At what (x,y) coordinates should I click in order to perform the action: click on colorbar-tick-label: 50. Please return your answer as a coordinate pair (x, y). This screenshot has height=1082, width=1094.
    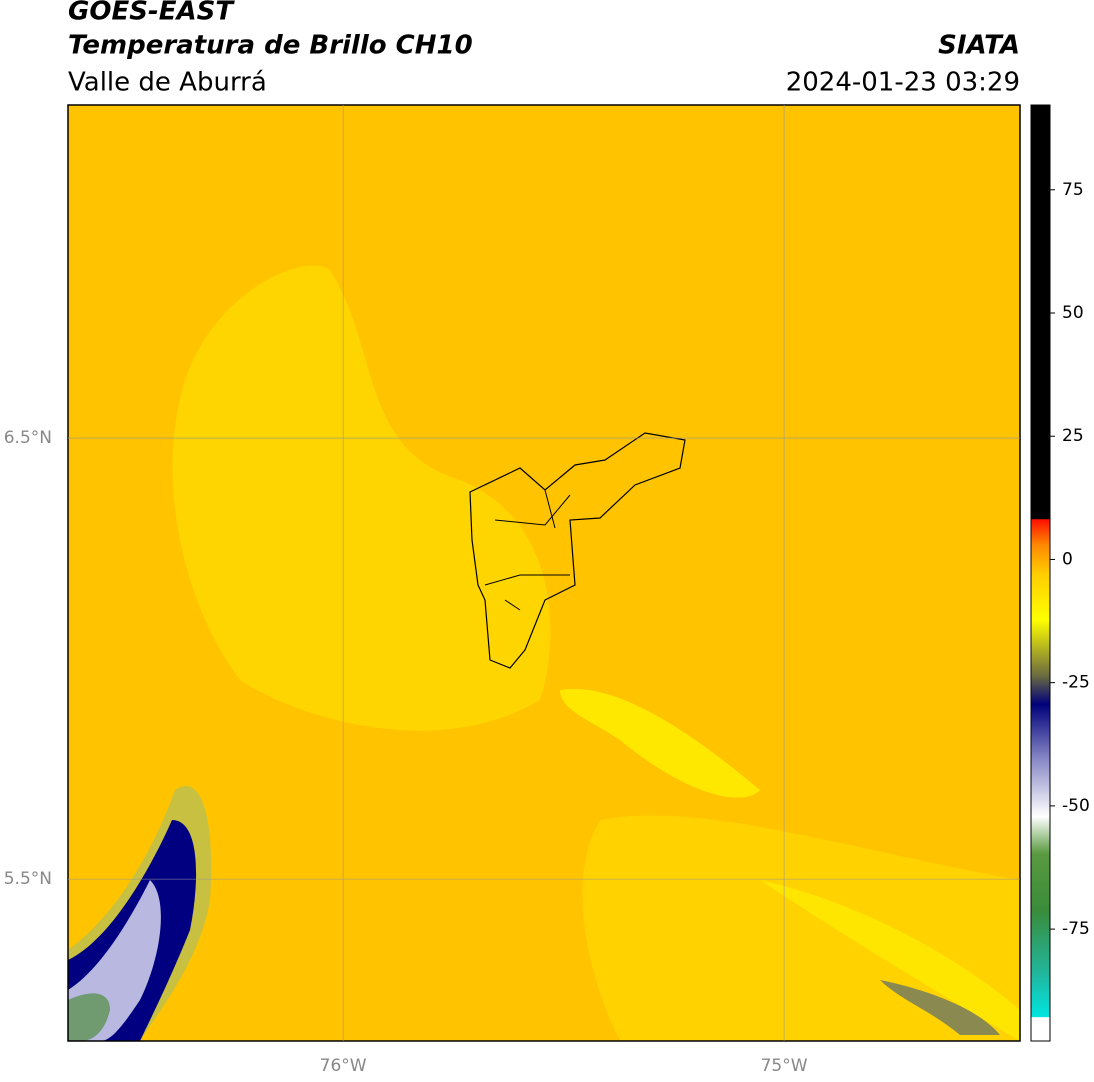
    Looking at the image, I should click on (1073, 313).